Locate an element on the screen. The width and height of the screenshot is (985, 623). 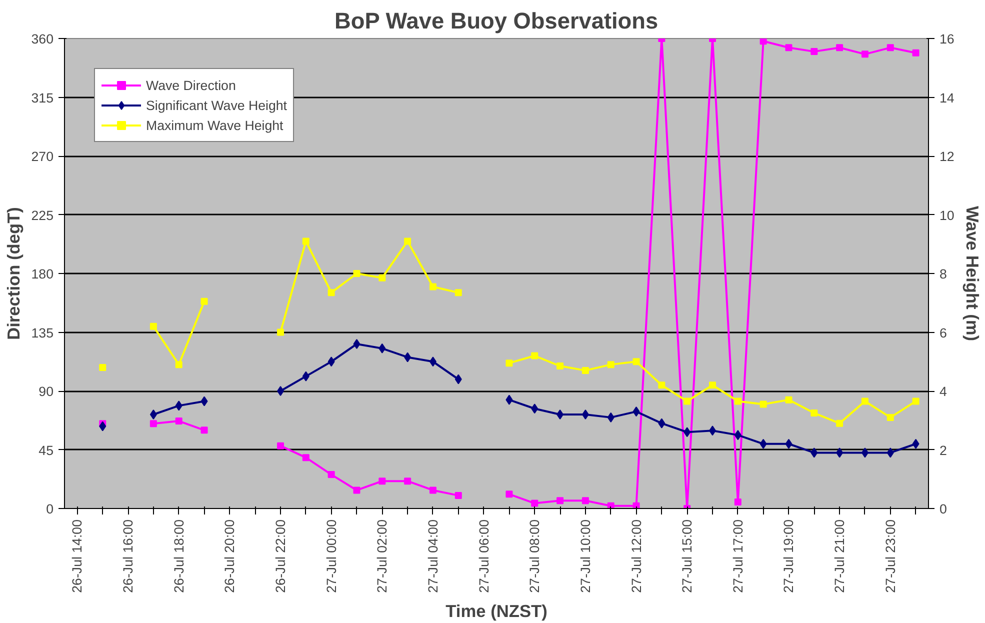
y2-tick-label: 4 is located at coordinates (944, 391).